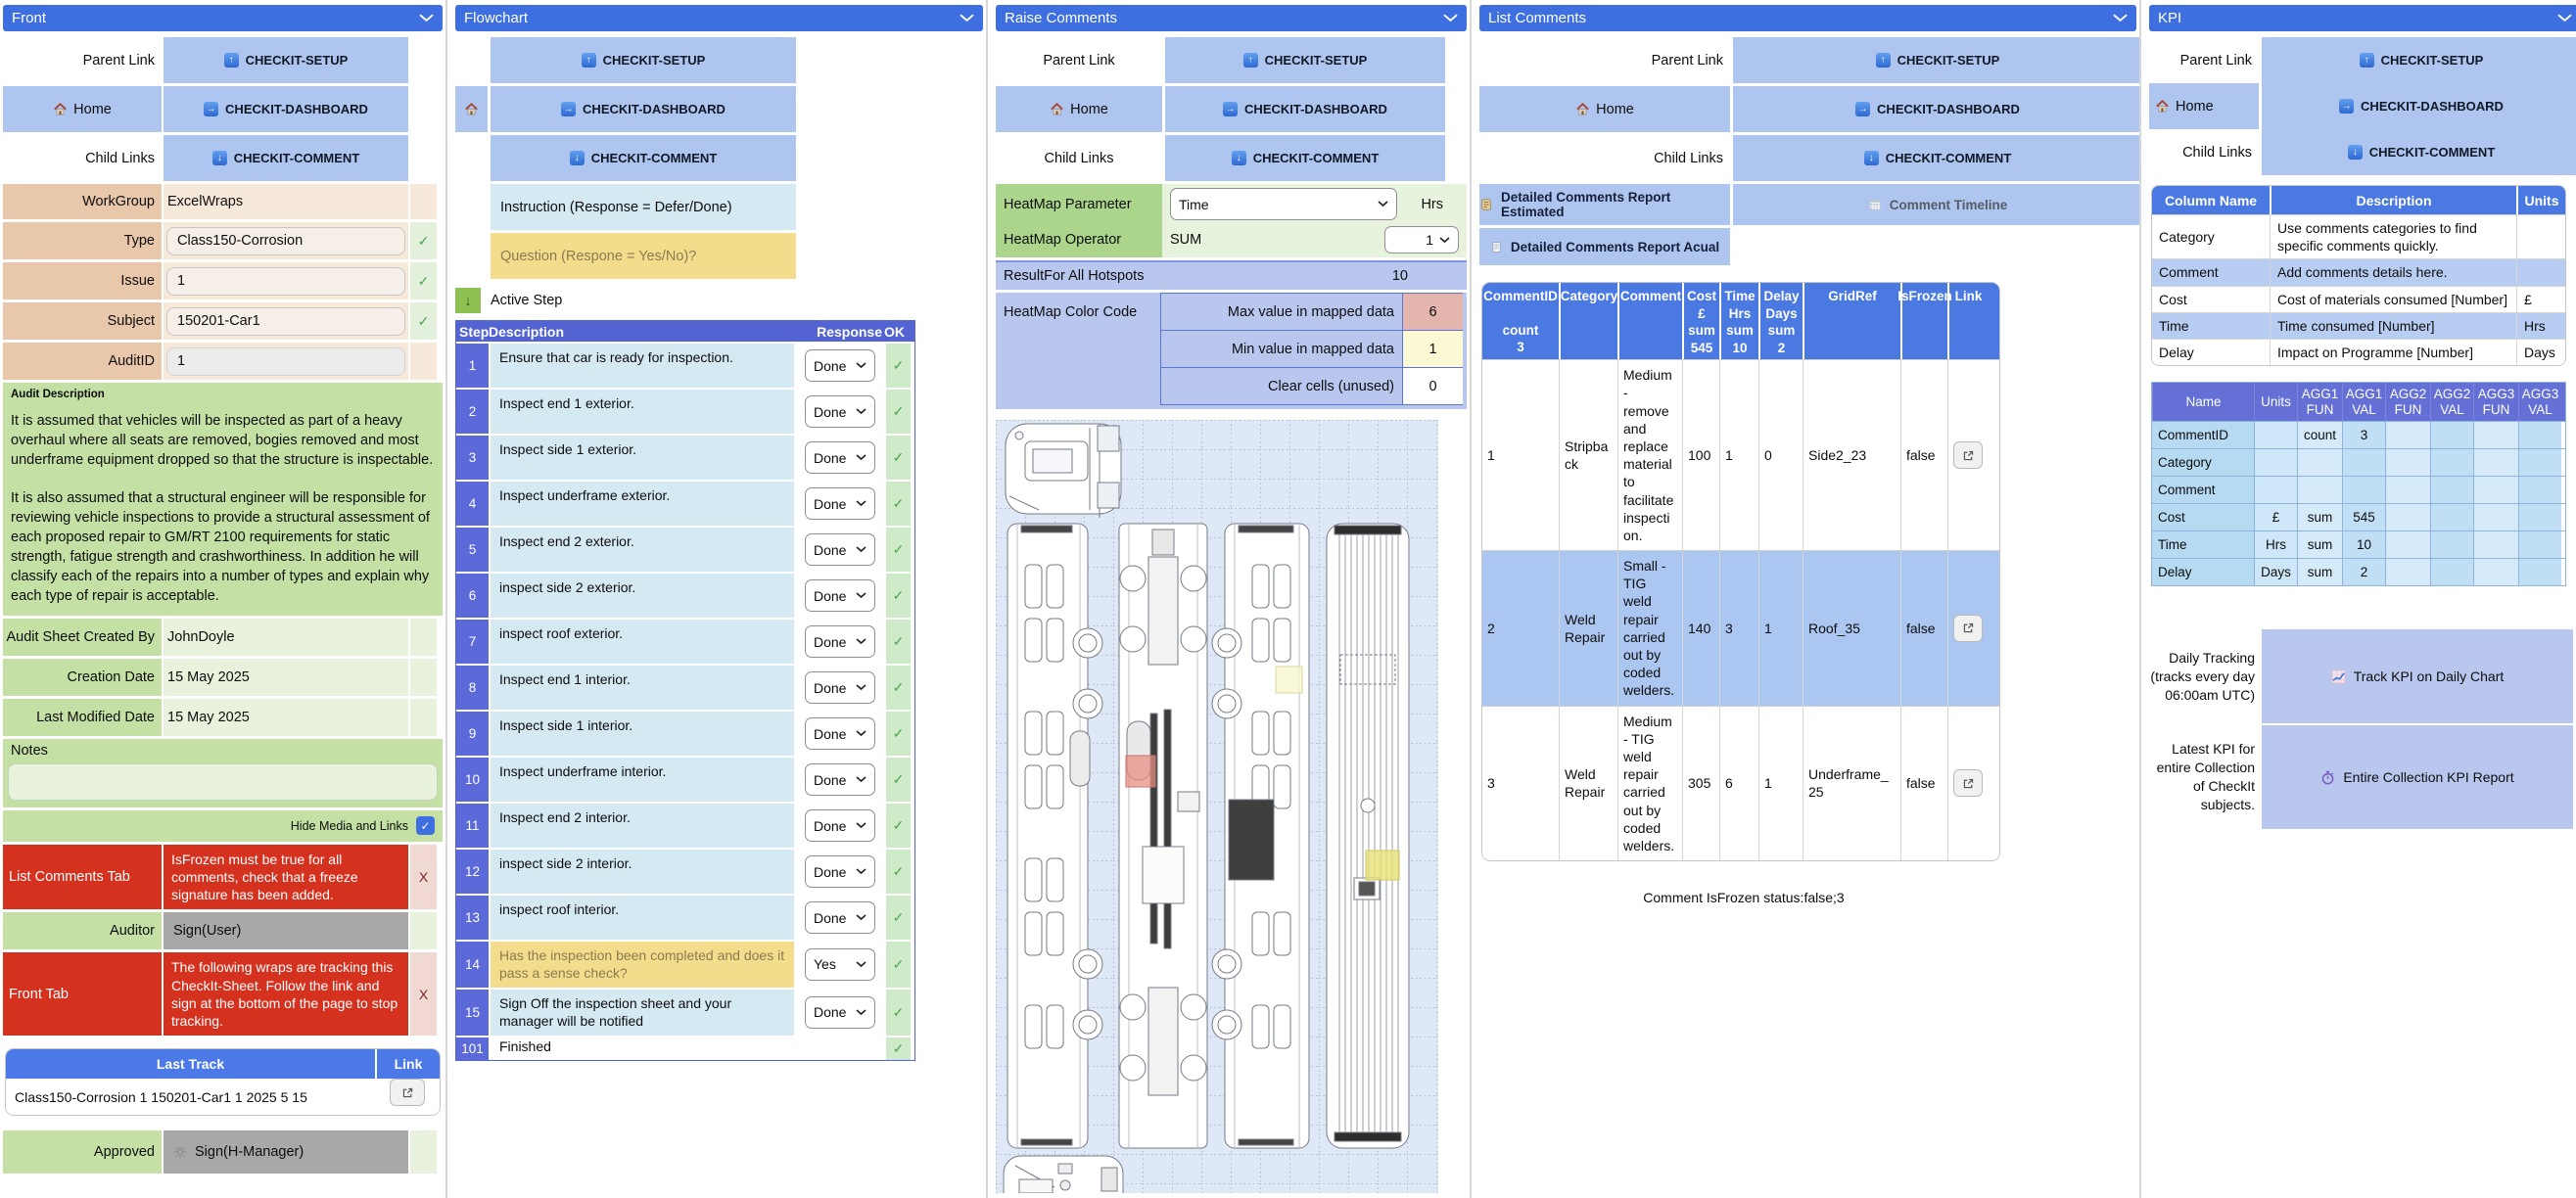 This screenshot has width=2576, height=1198. Describe the element at coordinates (719, 18) in the screenshot. I see `panel-header-flowchart: Flowchart` at that location.